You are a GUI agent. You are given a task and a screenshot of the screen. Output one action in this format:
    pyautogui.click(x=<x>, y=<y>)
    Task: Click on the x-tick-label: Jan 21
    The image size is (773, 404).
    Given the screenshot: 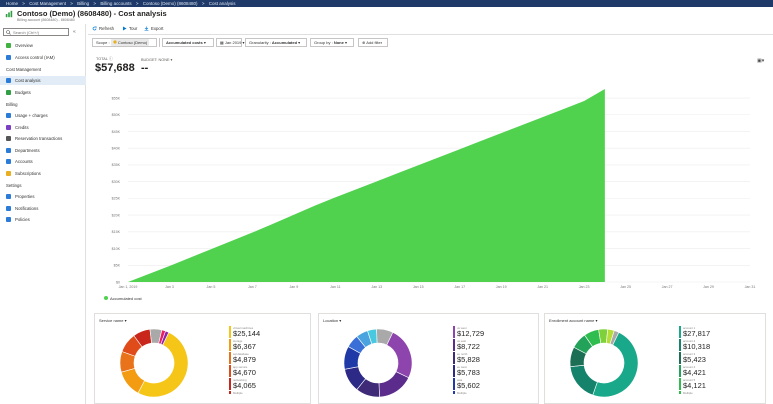 What is the action you would take?
    pyautogui.click(x=542, y=287)
    